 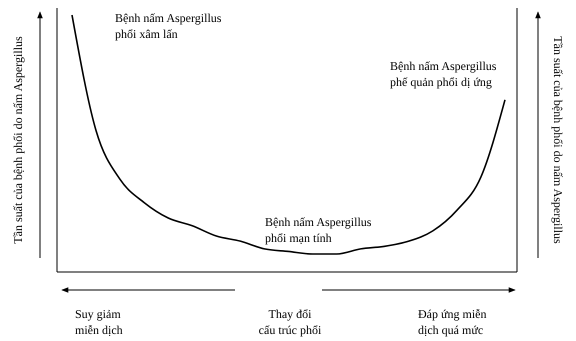 I want to click on annotation: Bệnh nấm Aspergillus phổi mạn tính, so click(x=318, y=230).